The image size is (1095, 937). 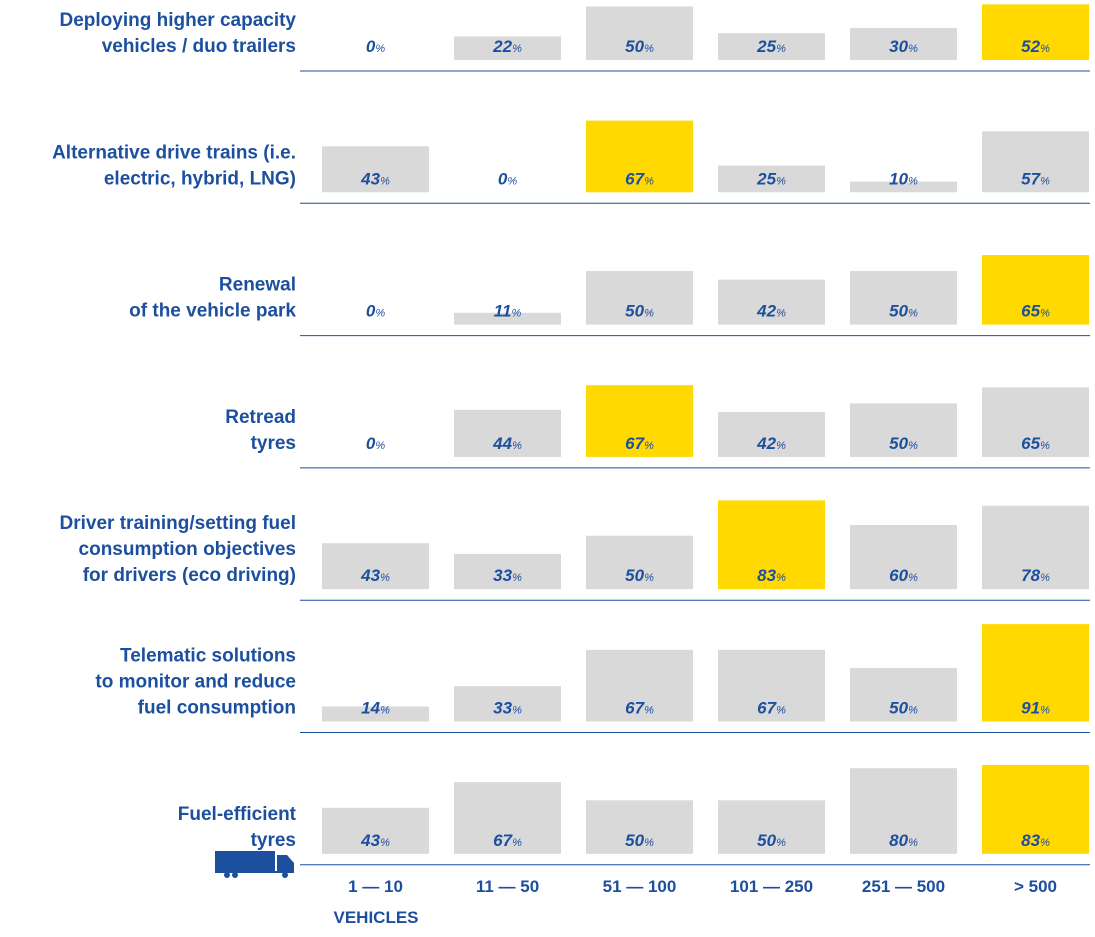 I want to click on row-label: Retread, so click(x=260, y=417).